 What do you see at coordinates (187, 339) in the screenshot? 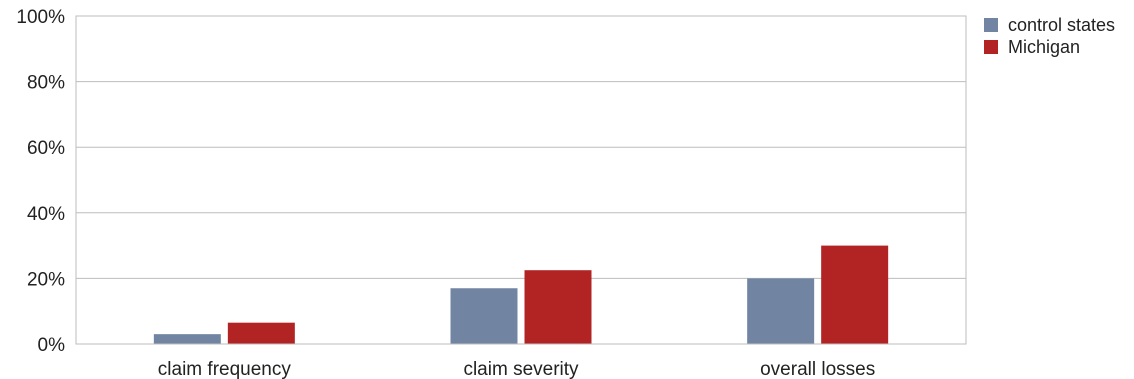
I see `bar-control-states-claim-frequency` at bounding box center [187, 339].